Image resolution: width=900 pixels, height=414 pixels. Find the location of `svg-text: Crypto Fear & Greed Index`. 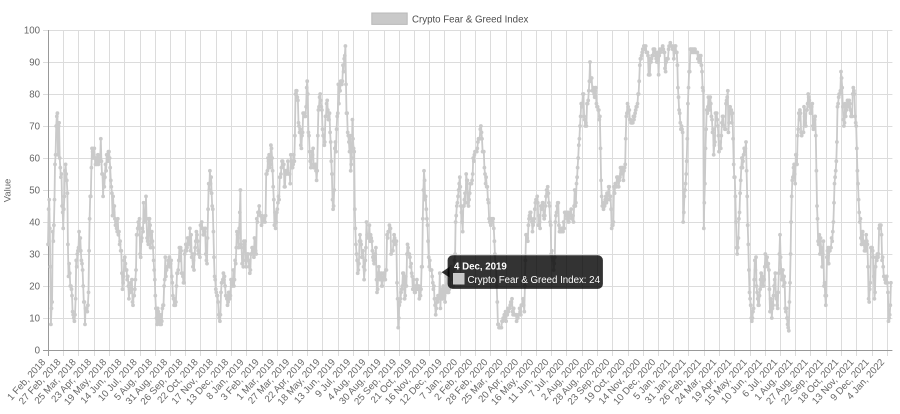

svg-text: Crypto Fear & Greed Index is located at coordinates (470, 20).